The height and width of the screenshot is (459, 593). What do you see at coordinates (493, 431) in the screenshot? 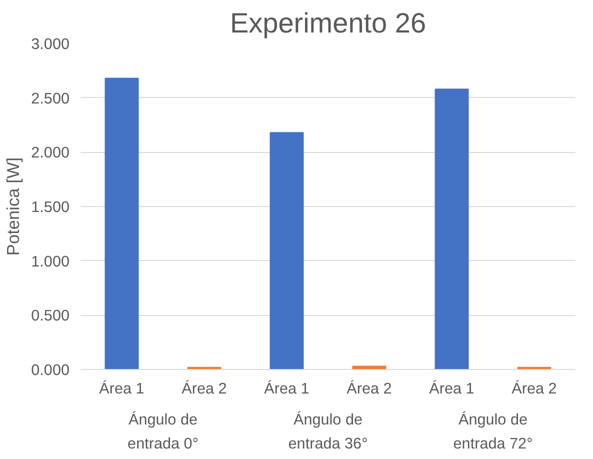
I see `x-tick-label: Ángulo de entrada 72°` at bounding box center [493, 431].